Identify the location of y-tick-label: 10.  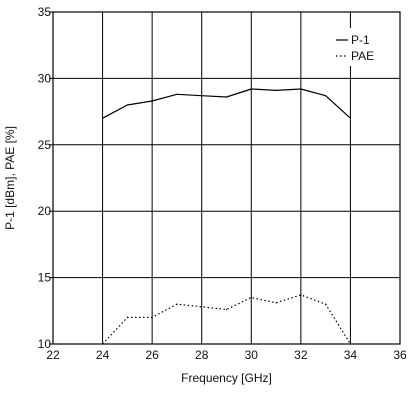
(45, 344).